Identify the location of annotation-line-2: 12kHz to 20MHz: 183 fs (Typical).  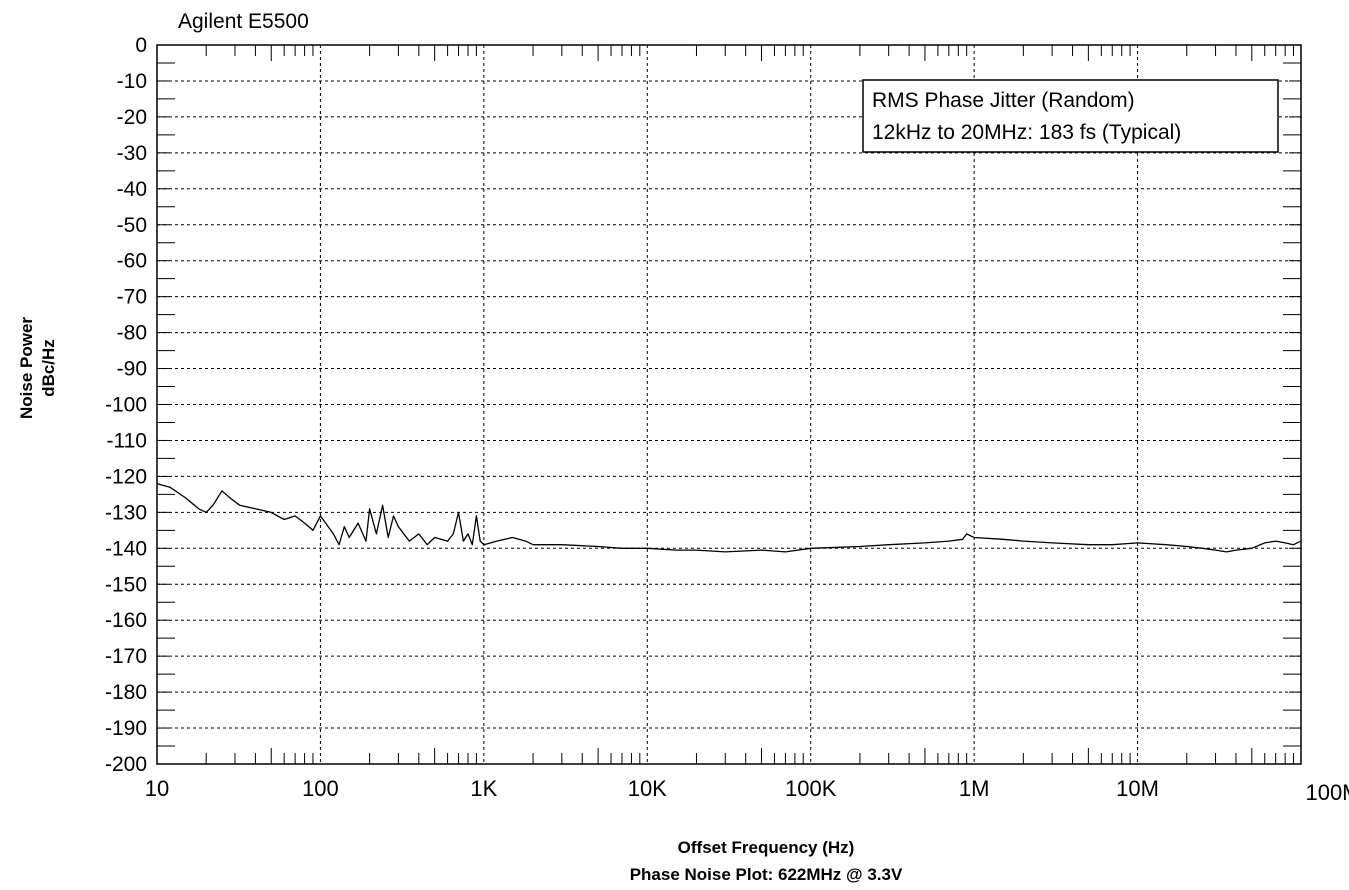
(1026, 132).